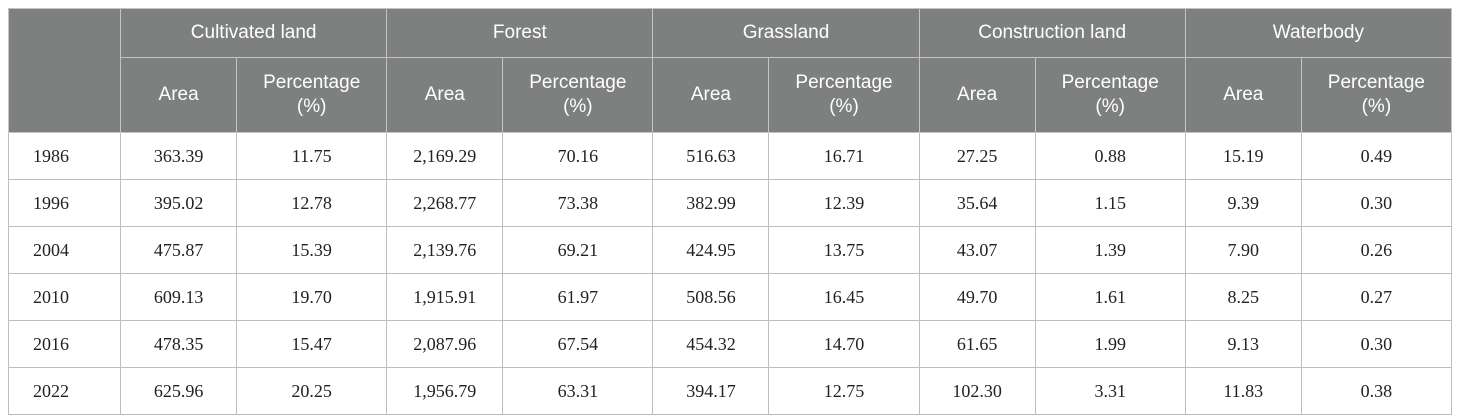 This screenshot has width=1460, height=420. Describe the element at coordinates (844, 156) in the screenshot. I see `grassland-percentage-cell: 16.71` at that location.